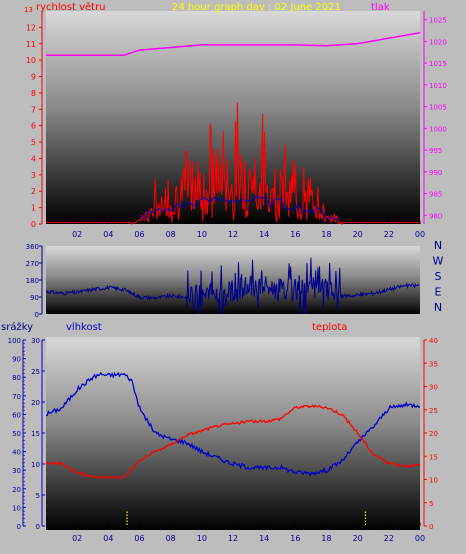 The height and width of the screenshot is (554, 466). Describe the element at coordinates (33, 77) in the screenshot. I see `wind-speed-tick-label: 9` at that location.